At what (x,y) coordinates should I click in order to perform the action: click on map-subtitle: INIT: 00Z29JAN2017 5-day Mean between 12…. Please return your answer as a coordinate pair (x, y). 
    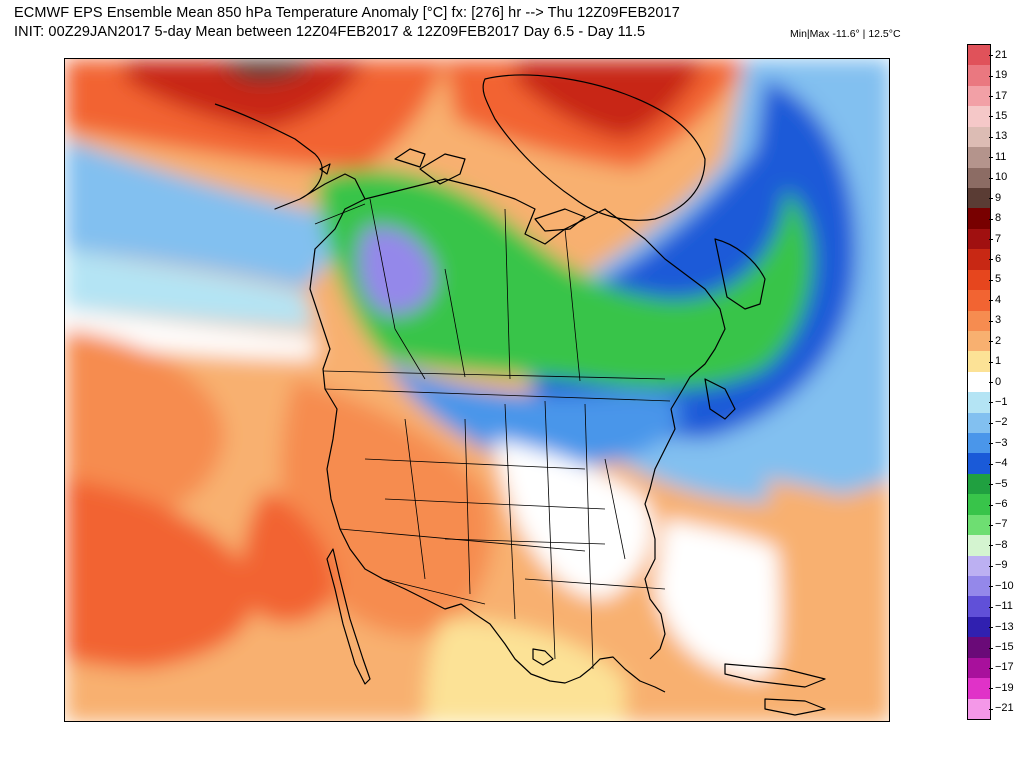
    Looking at the image, I should click on (330, 32).